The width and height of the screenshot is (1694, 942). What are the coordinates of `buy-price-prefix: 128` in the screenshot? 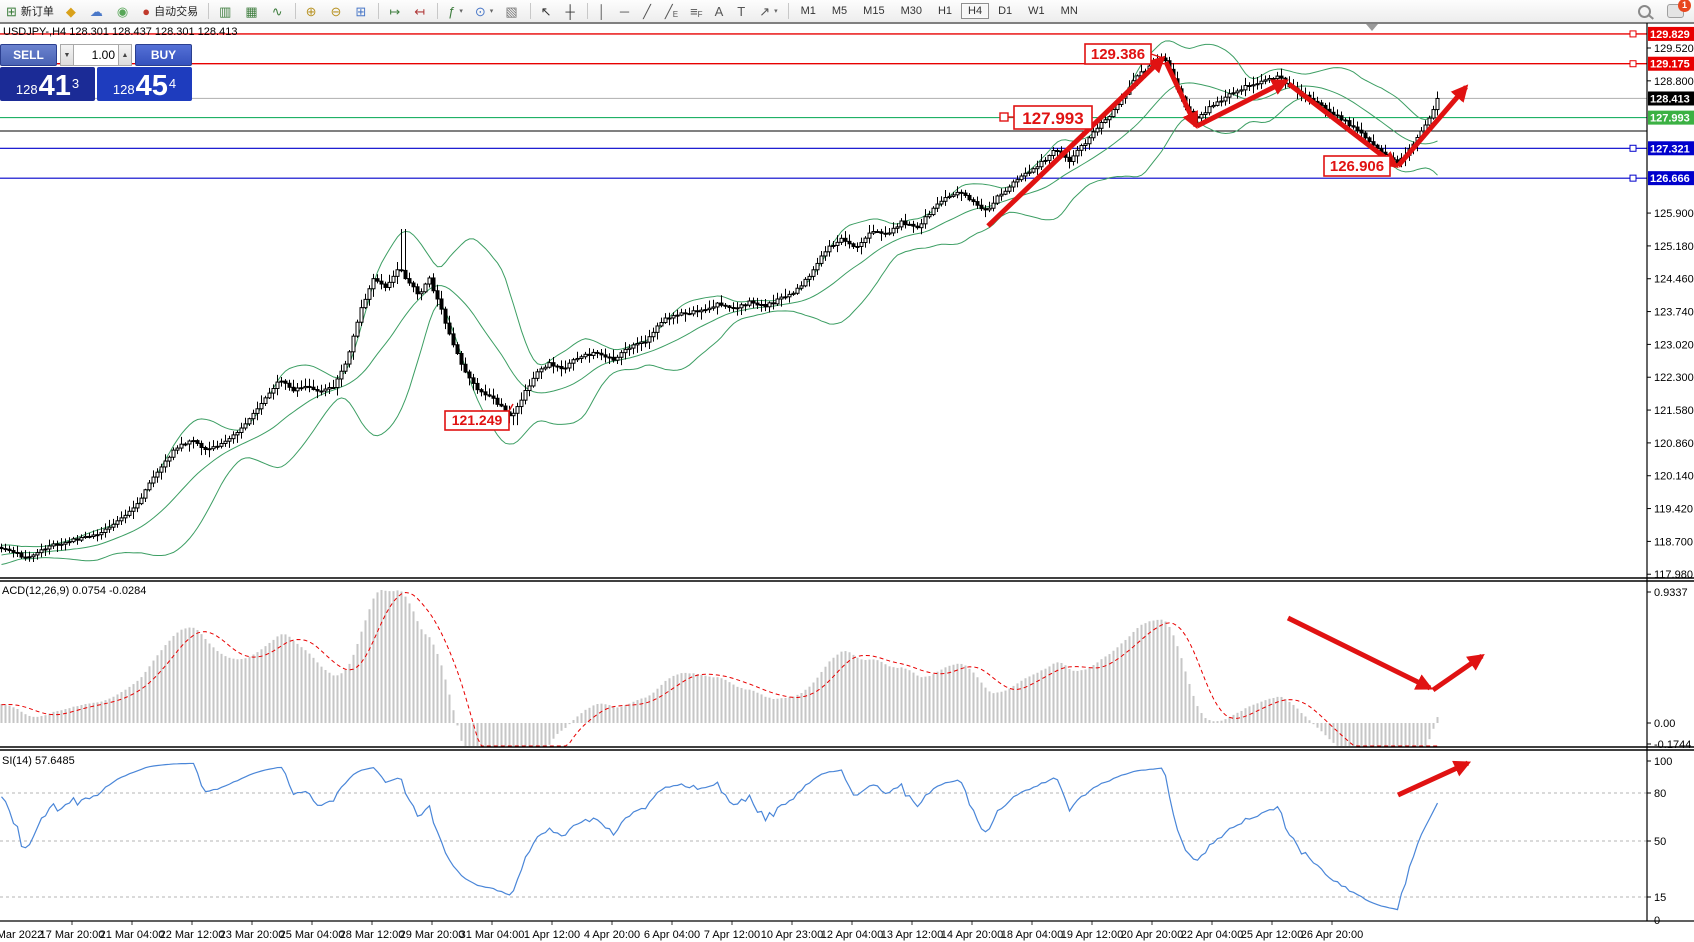 It's located at (123, 89).